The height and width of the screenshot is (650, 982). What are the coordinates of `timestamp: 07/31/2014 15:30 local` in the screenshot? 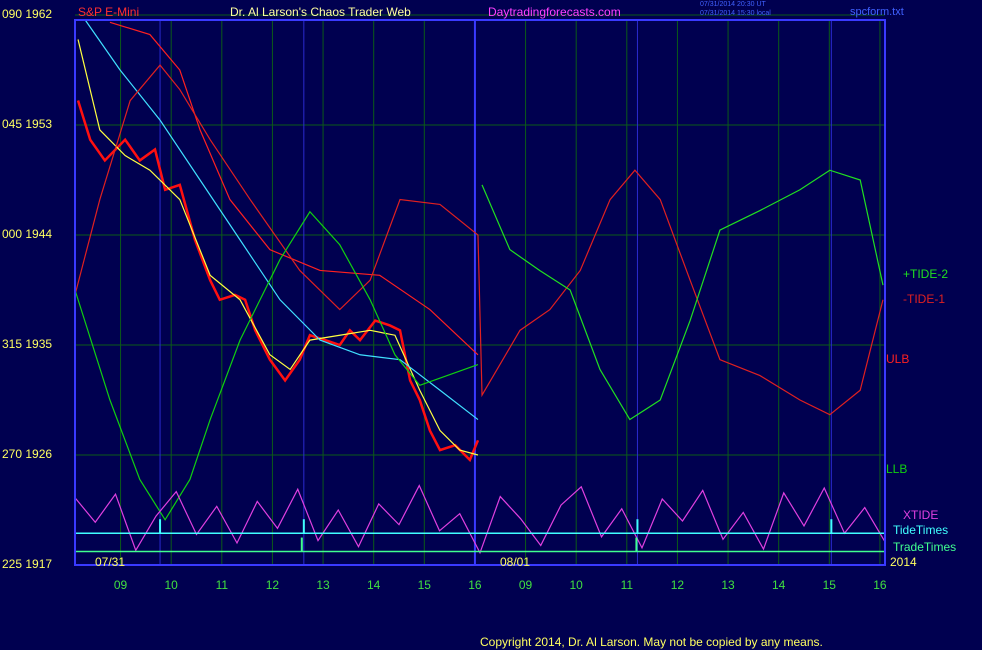 It's located at (735, 13).